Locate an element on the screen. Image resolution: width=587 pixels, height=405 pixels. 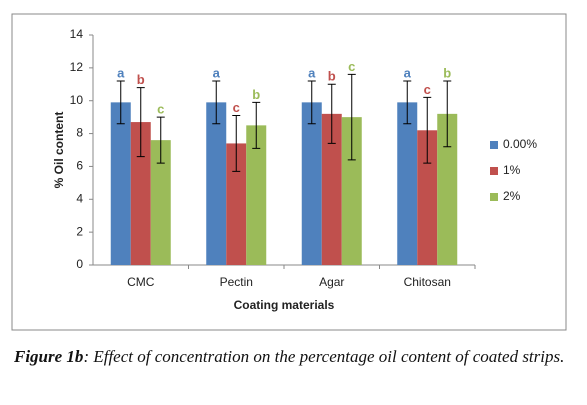
x-tick-label: CMC is located at coordinates (141, 282).